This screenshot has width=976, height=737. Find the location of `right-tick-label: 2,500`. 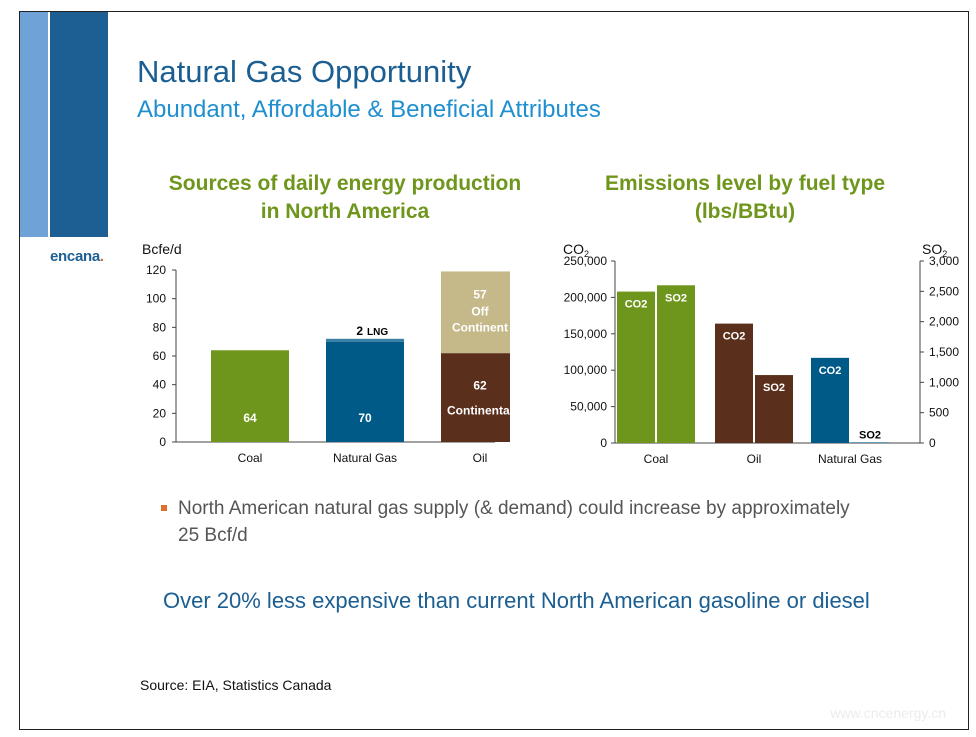

right-tick-label: 2,500 is located at coordinates (944, 291).